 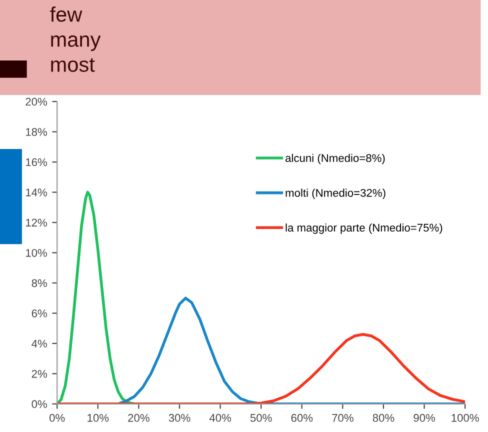 I want to click on line-series, so click(x=96, y=297).